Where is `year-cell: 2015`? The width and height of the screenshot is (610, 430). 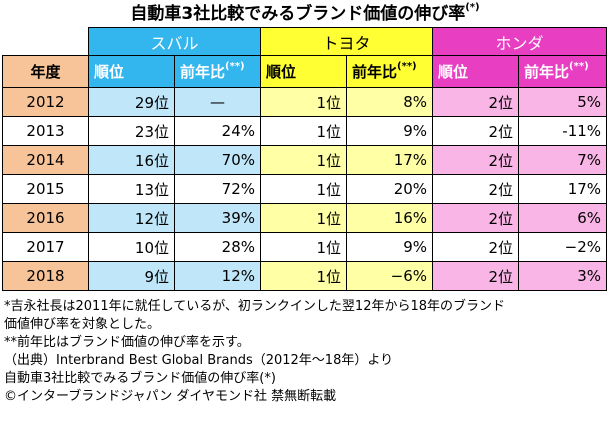
year-cell: 2015 is located at coordinates (45, 189).